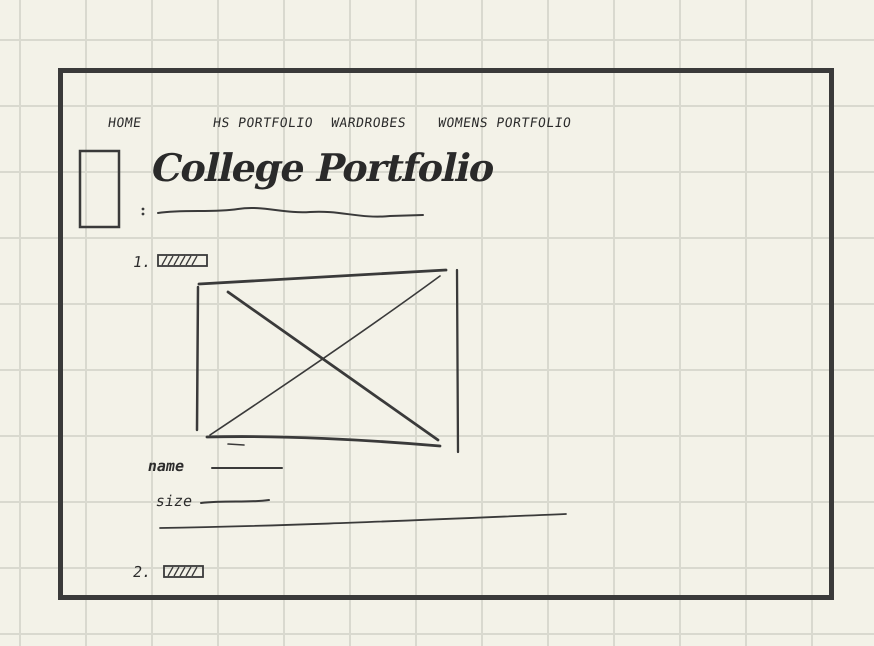 This screenshot has width=874, height=646. I want to click on product-name-label: name, so click(166, 466).